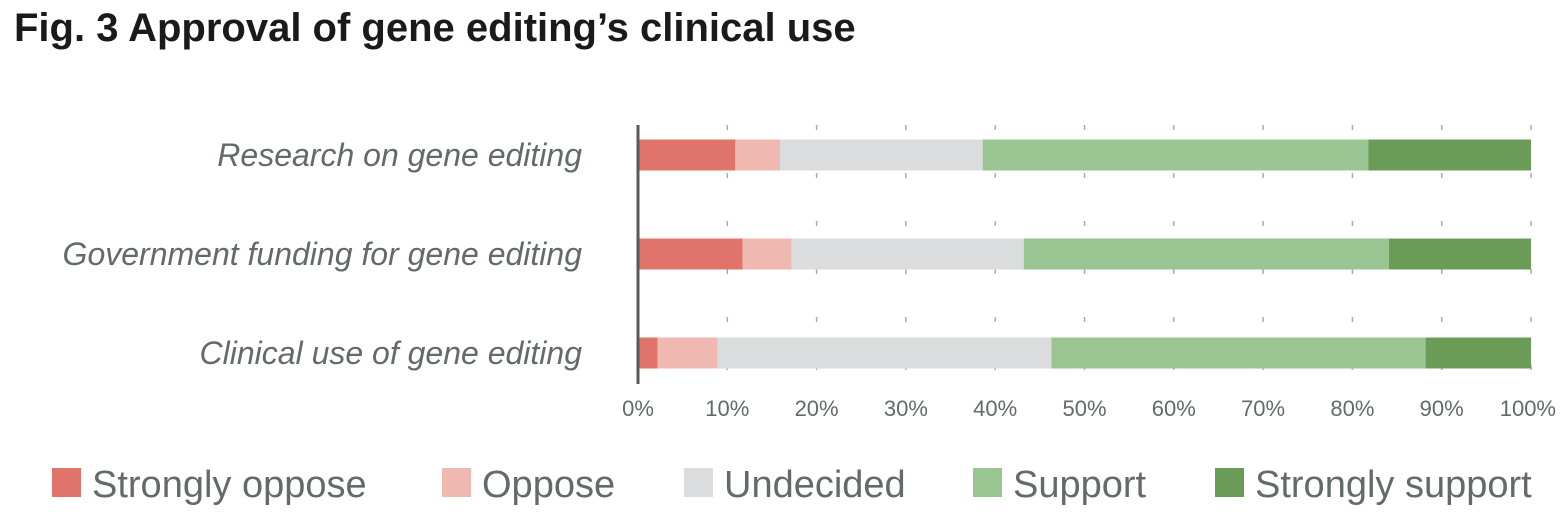  I want to click on x-tick-label: 90%, so click(1442, 408).